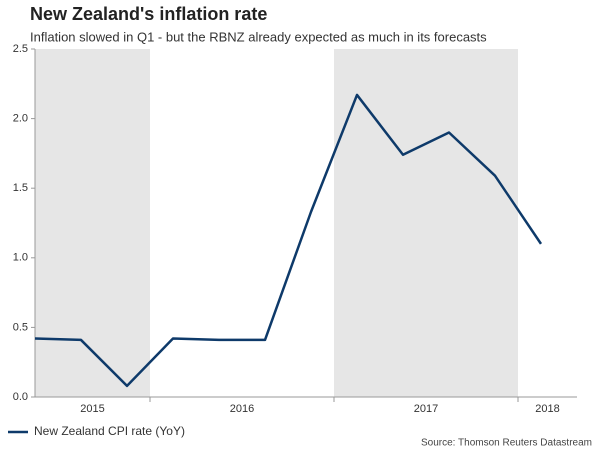  What do you see at coordinates (20, 327) in the screenshot?
I see `y-tick-label: 0.5` at bounding box center [20, 327].